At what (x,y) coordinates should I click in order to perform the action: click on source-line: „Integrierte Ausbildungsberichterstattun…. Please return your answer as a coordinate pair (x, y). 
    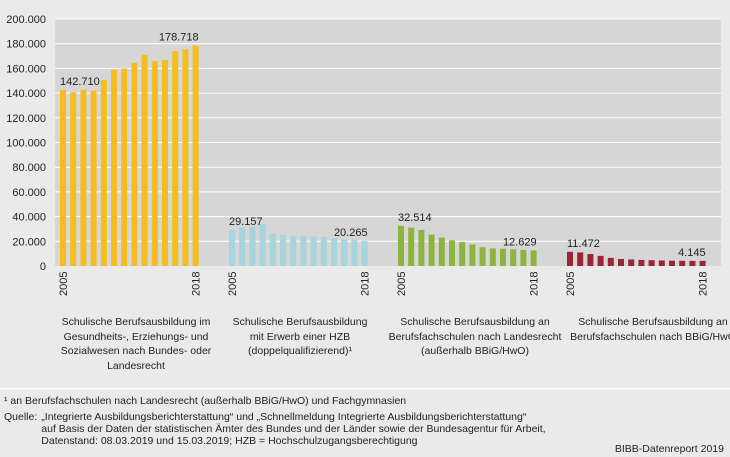
    Looking at the image, I should click on (284, 417).